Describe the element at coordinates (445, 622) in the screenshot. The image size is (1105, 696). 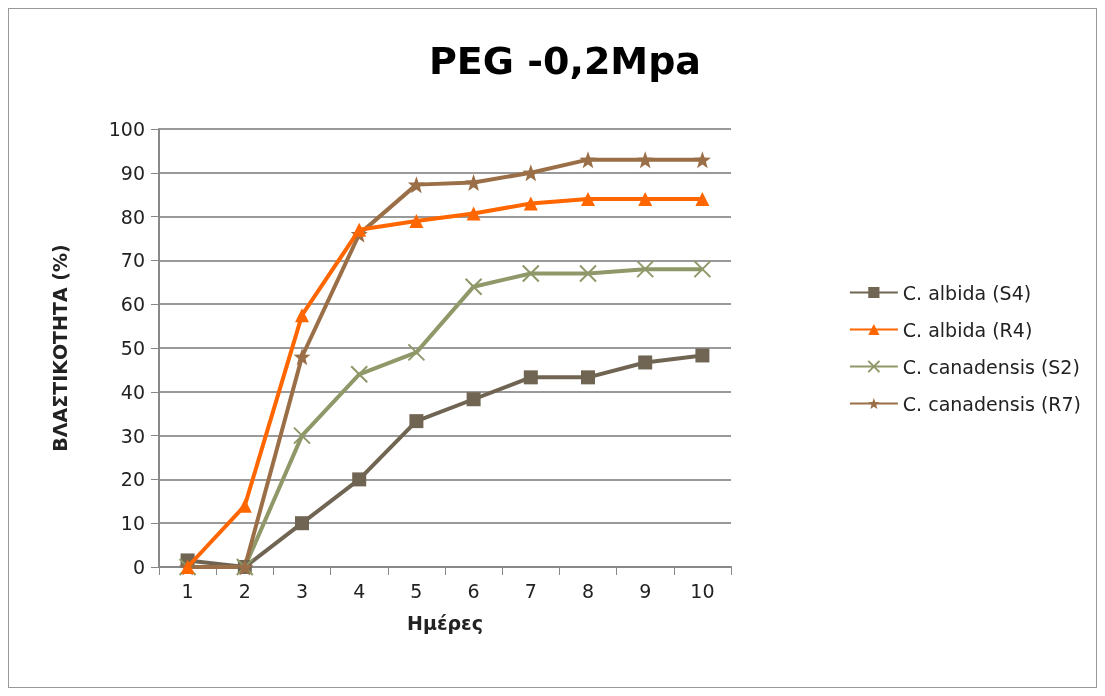
I see `x-axis-title: Ημέρες` at that location.